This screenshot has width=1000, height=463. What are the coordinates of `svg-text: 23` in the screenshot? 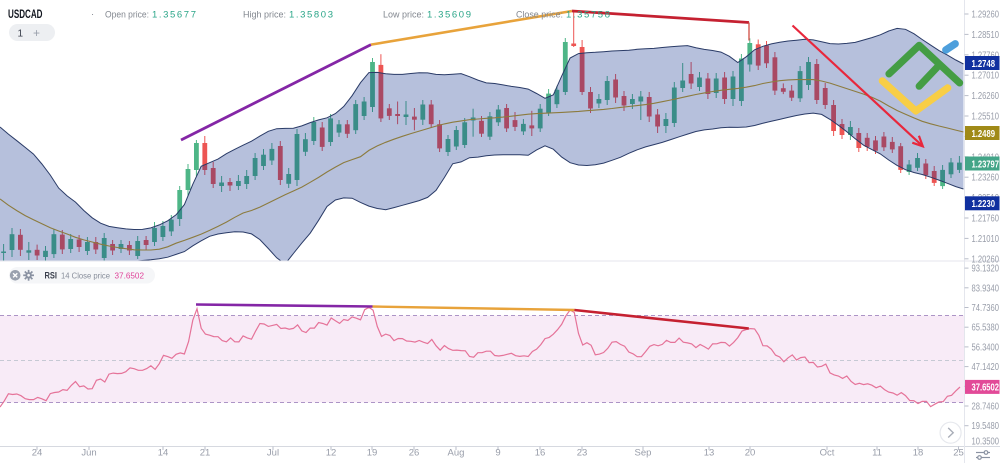 It's located at (582, 453).